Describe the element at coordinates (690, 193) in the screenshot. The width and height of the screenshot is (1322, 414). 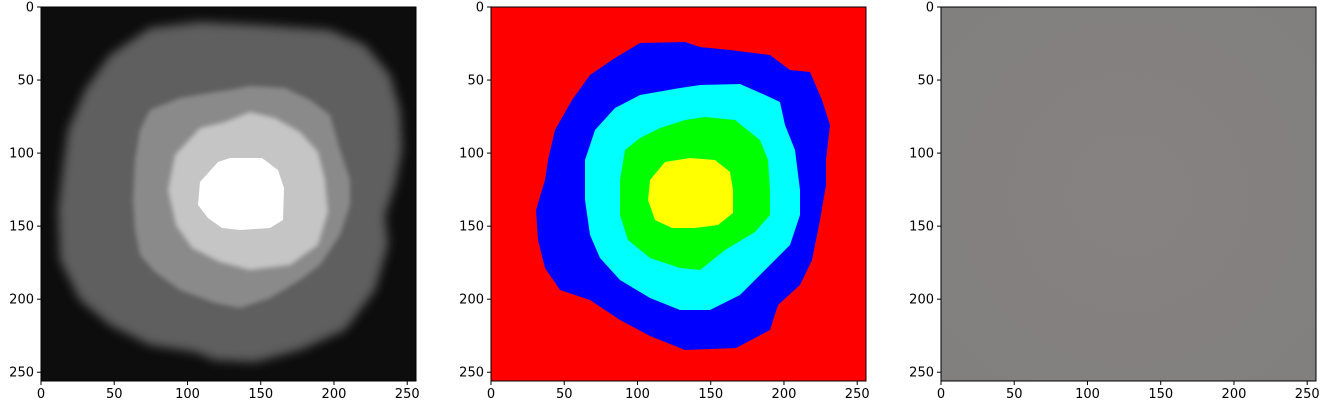
I see `segmentation-class-4-region` at that location.